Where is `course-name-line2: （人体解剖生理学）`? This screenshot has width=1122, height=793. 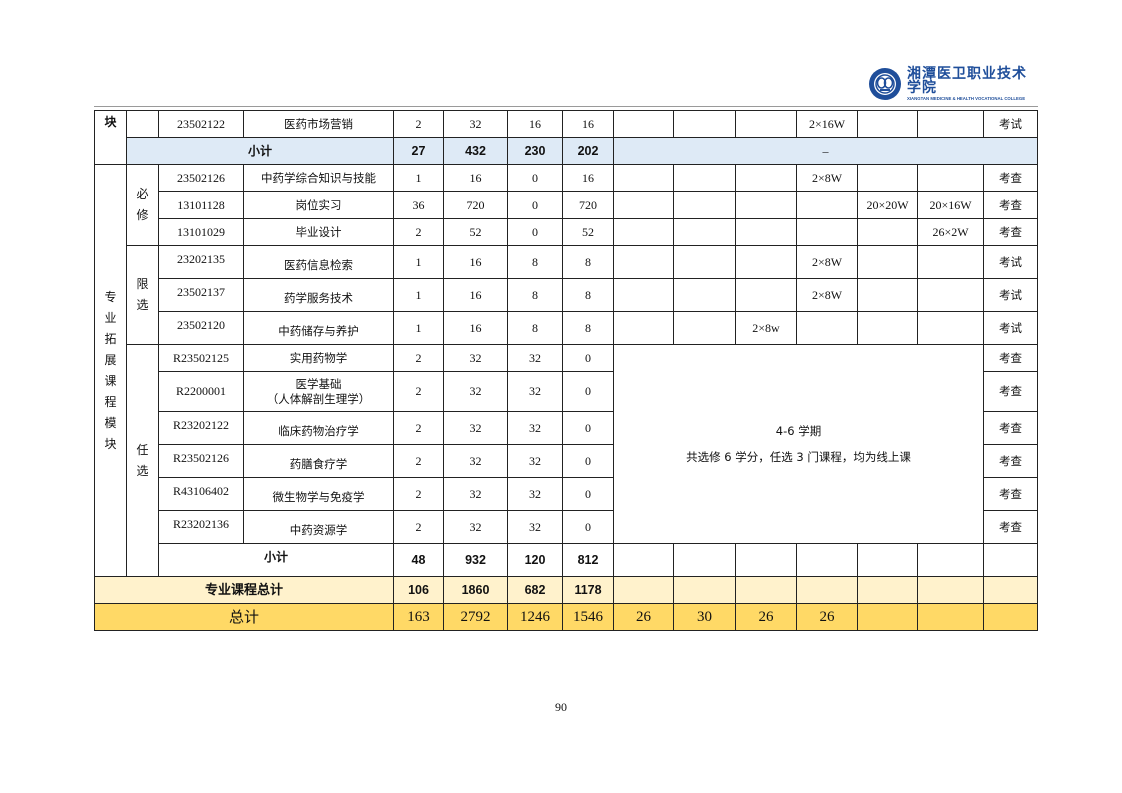 course-name-line2: （人体解剖生理学） is located at coordinates (318, 398).